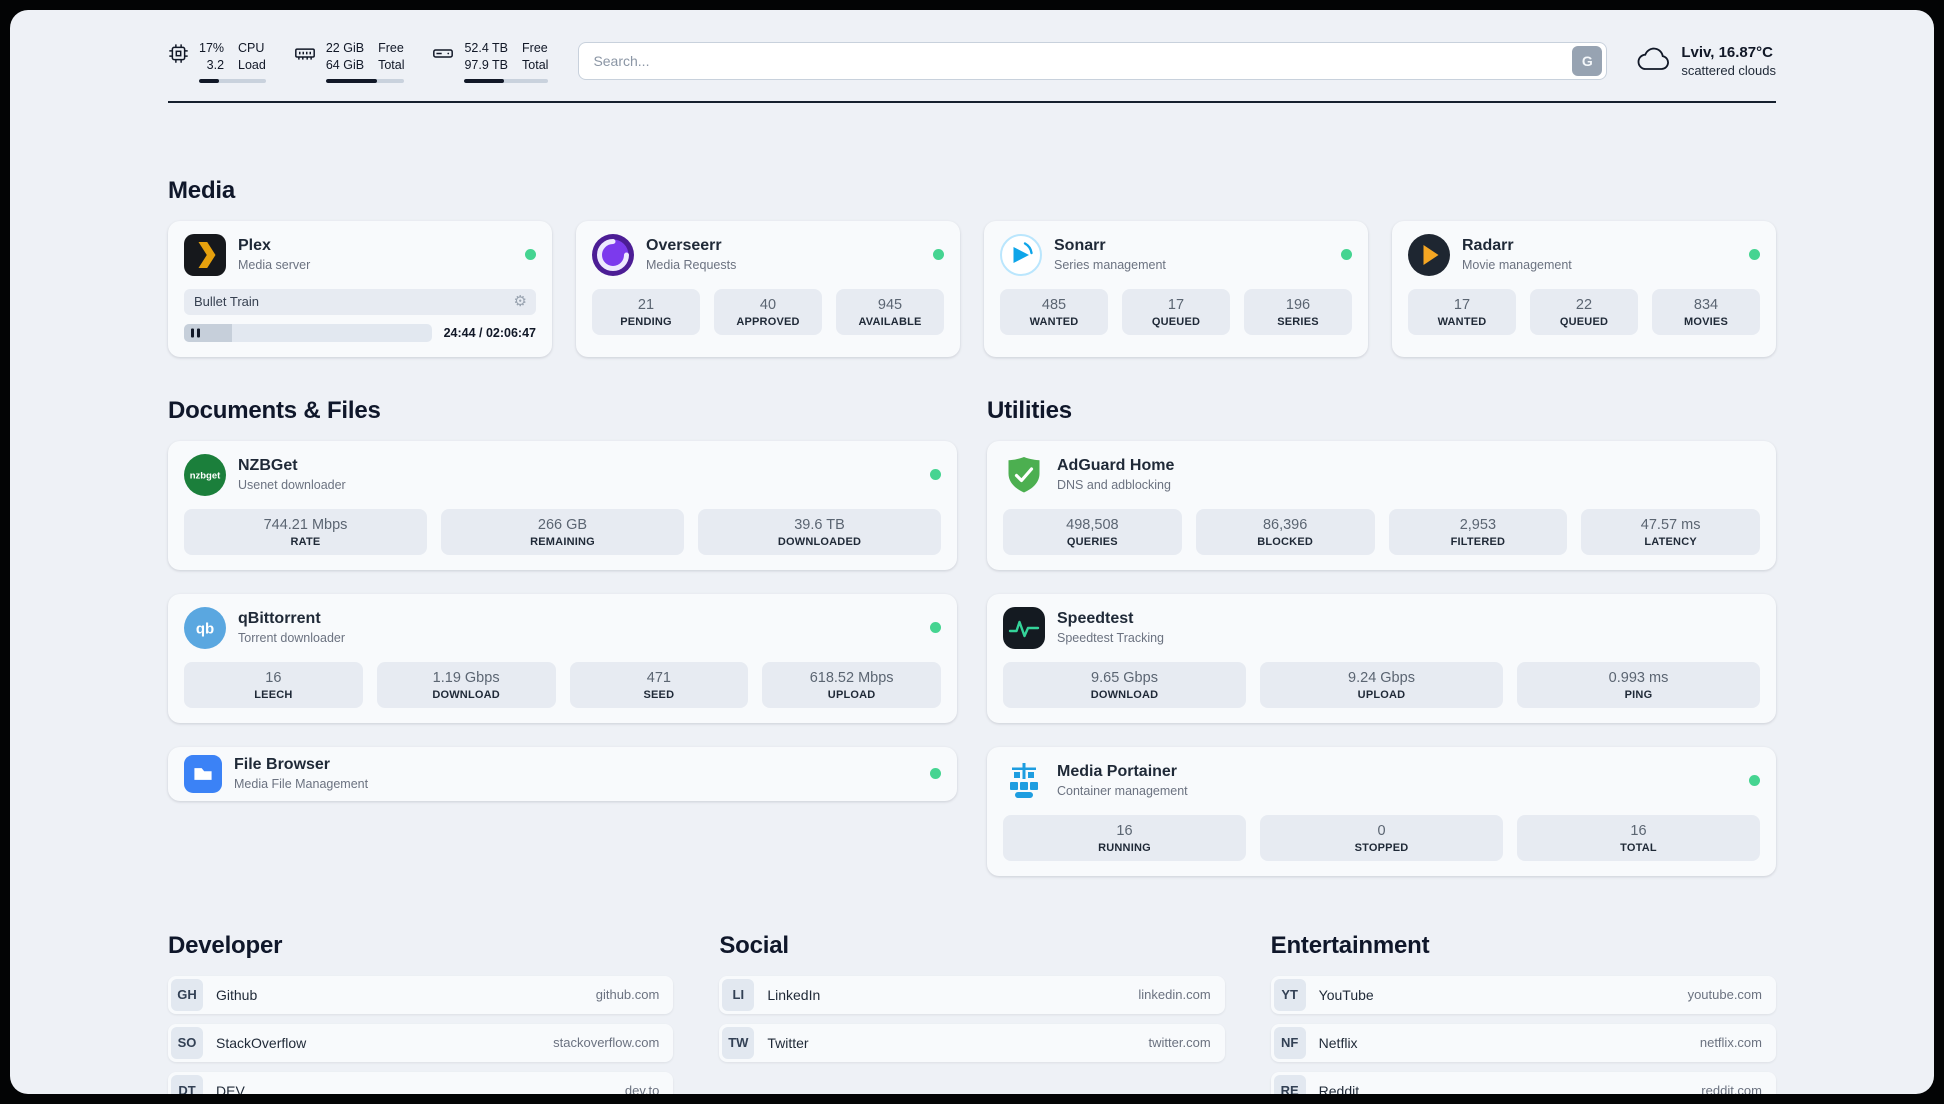 The image size is (1944, 1104). I want to click on app-subtitle: Movie management, so click(1517, 265).